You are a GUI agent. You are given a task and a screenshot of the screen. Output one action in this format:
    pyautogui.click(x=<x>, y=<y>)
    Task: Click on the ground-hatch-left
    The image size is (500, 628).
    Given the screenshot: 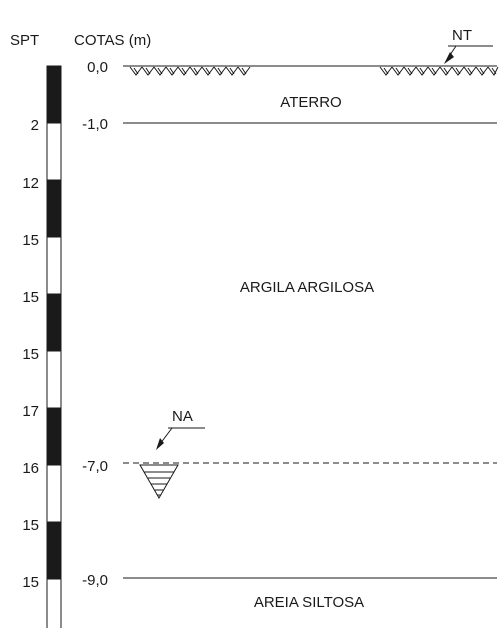 What is the action you would take?
    pyautogui.click(x=190, y=71)
    